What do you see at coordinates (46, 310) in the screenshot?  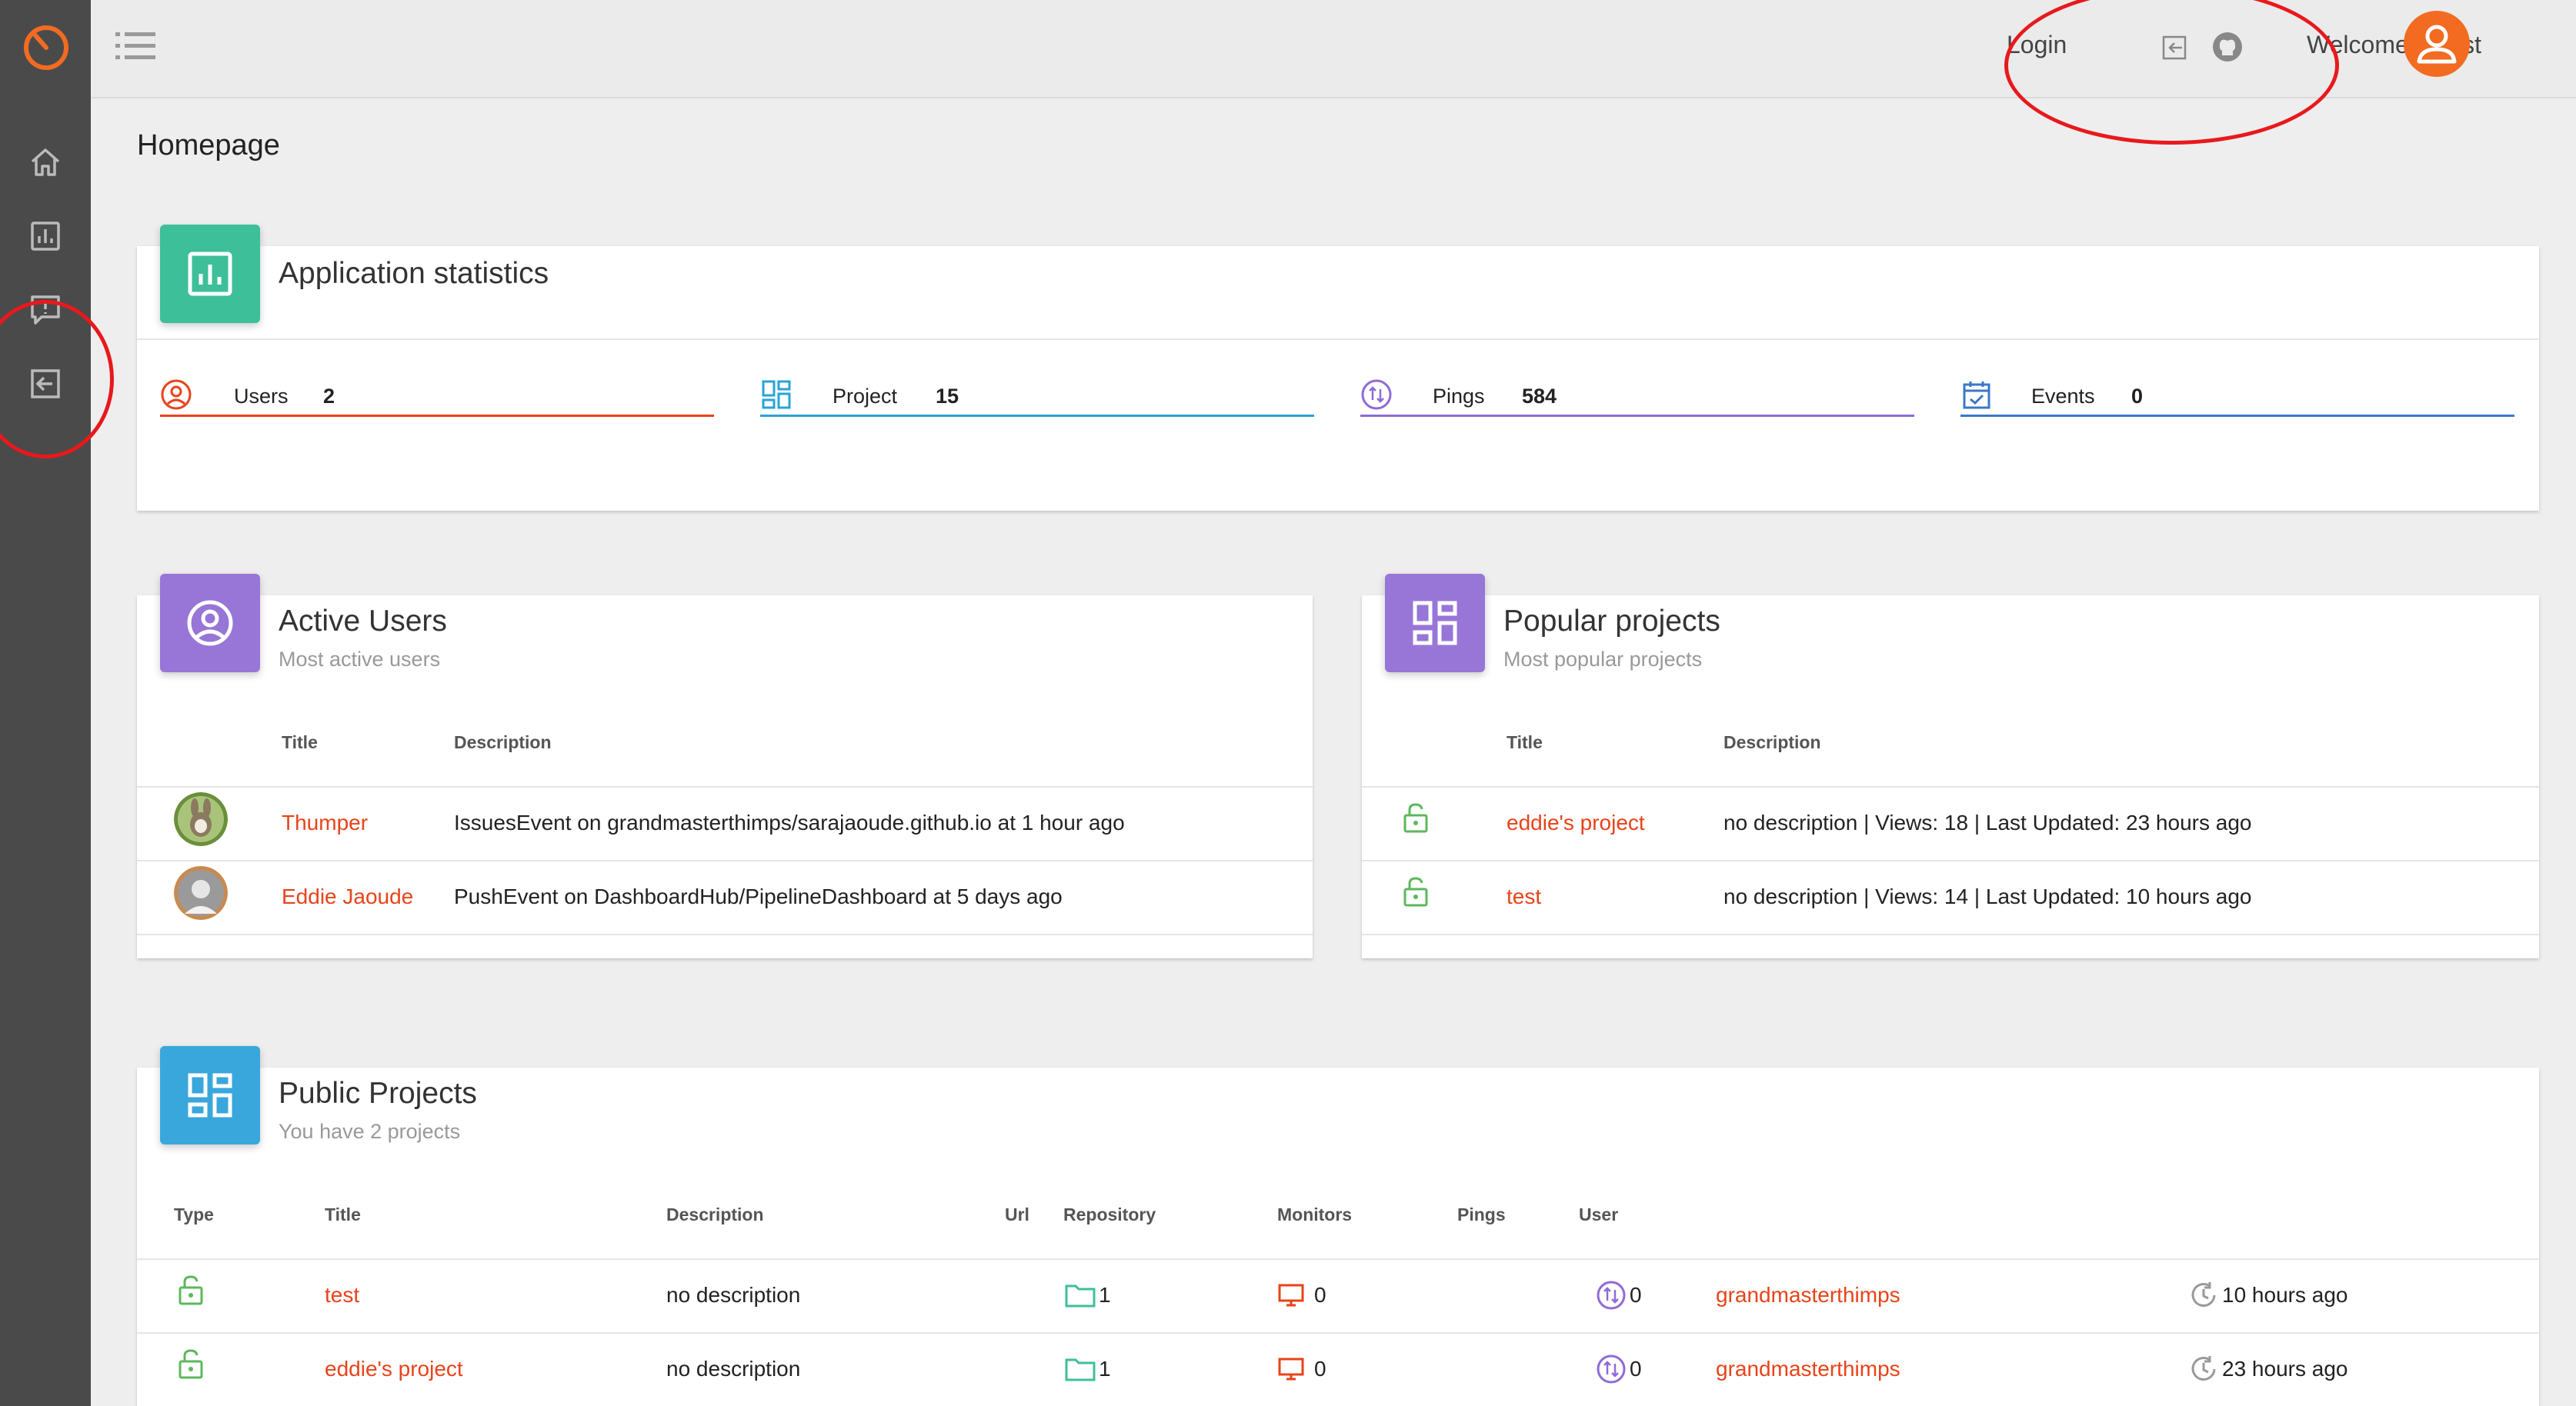 I see `feedback-icon` at bounding box center [46, 310].